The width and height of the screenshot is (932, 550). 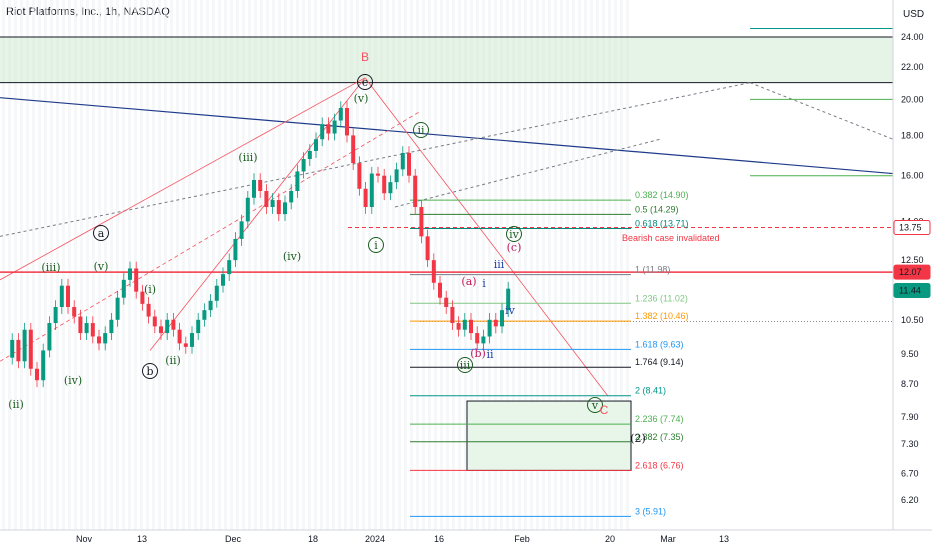 I want to click on fib-label: 1.764 (9.14), so click(x=659, y=362).